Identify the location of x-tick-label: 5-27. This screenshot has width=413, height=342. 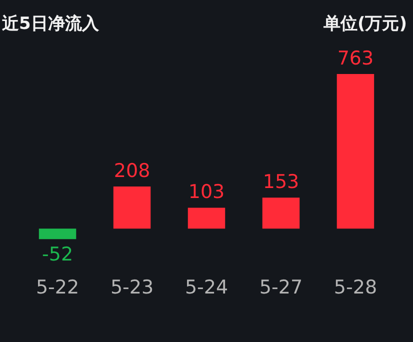
(281, 287).